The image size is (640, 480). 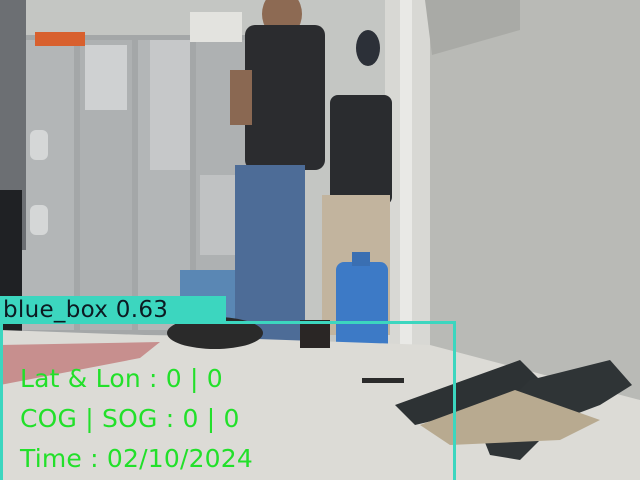 I want to click on hud-lat-lon: Lat & Lon : 0 | 0, so click(x=121, y=378).